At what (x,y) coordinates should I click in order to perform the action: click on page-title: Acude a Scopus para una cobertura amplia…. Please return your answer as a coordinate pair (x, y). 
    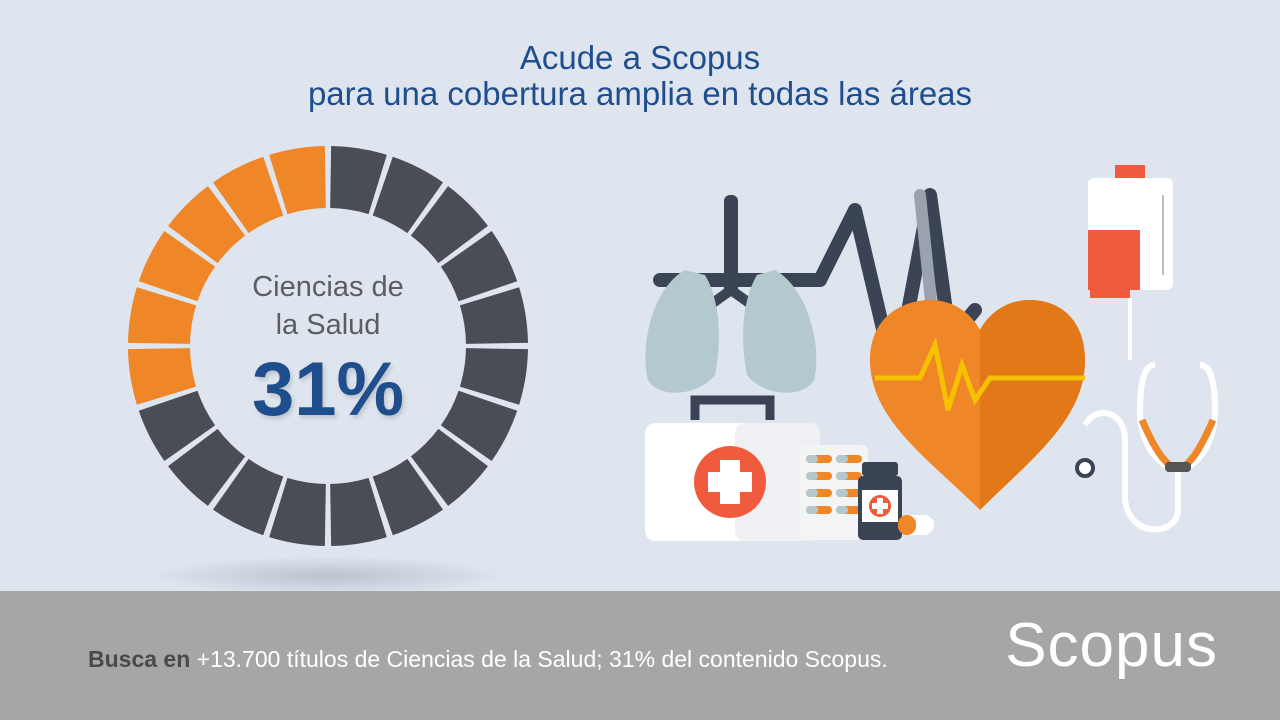
    Looking at the image, I should click on (640, 76).